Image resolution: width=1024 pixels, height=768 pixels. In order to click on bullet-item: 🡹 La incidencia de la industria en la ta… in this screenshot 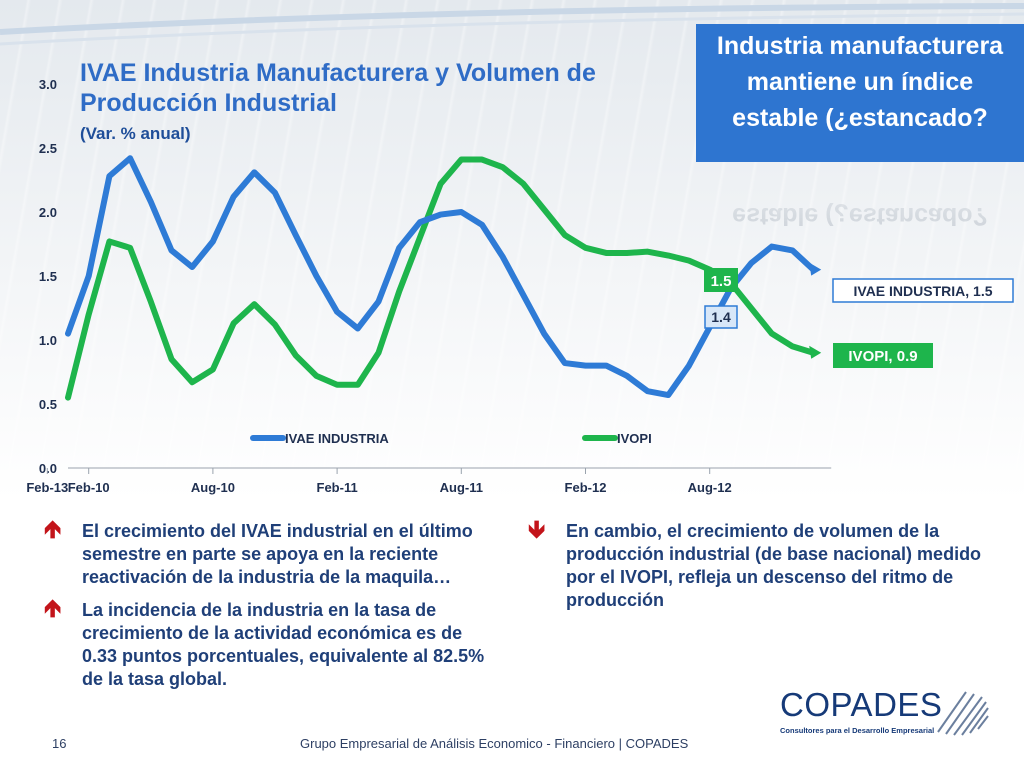, I will do `click(270, 643)`.